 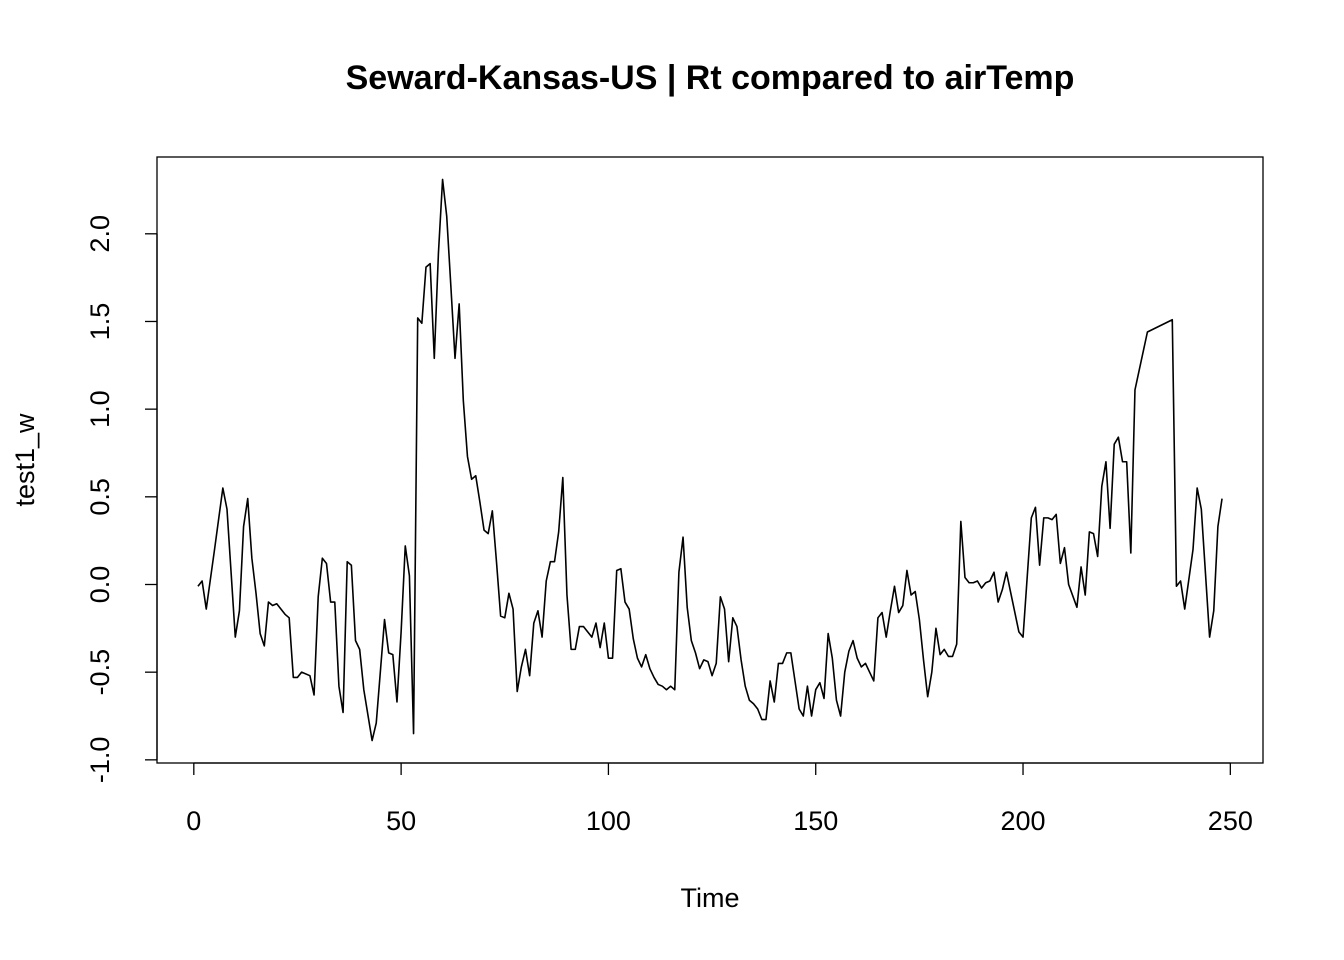 What do you see at coordinates (100, 760) in the screenshot?
I see `y-tick-label: -1.0` at bounding box center [100, 760].